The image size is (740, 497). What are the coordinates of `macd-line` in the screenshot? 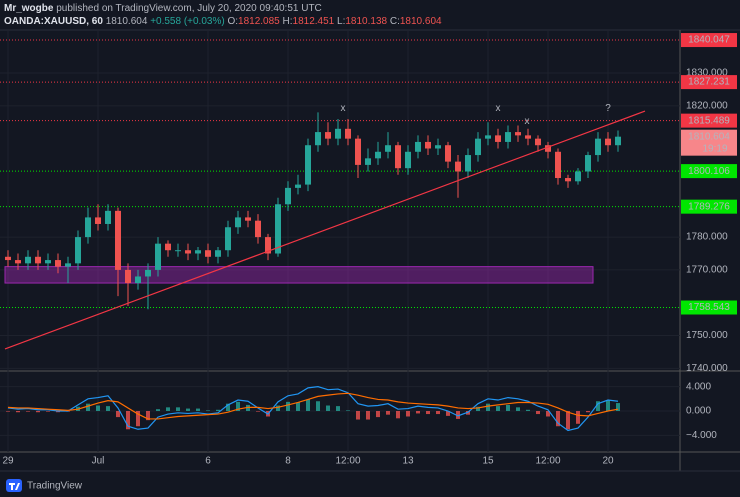 It's located at (313, 409).